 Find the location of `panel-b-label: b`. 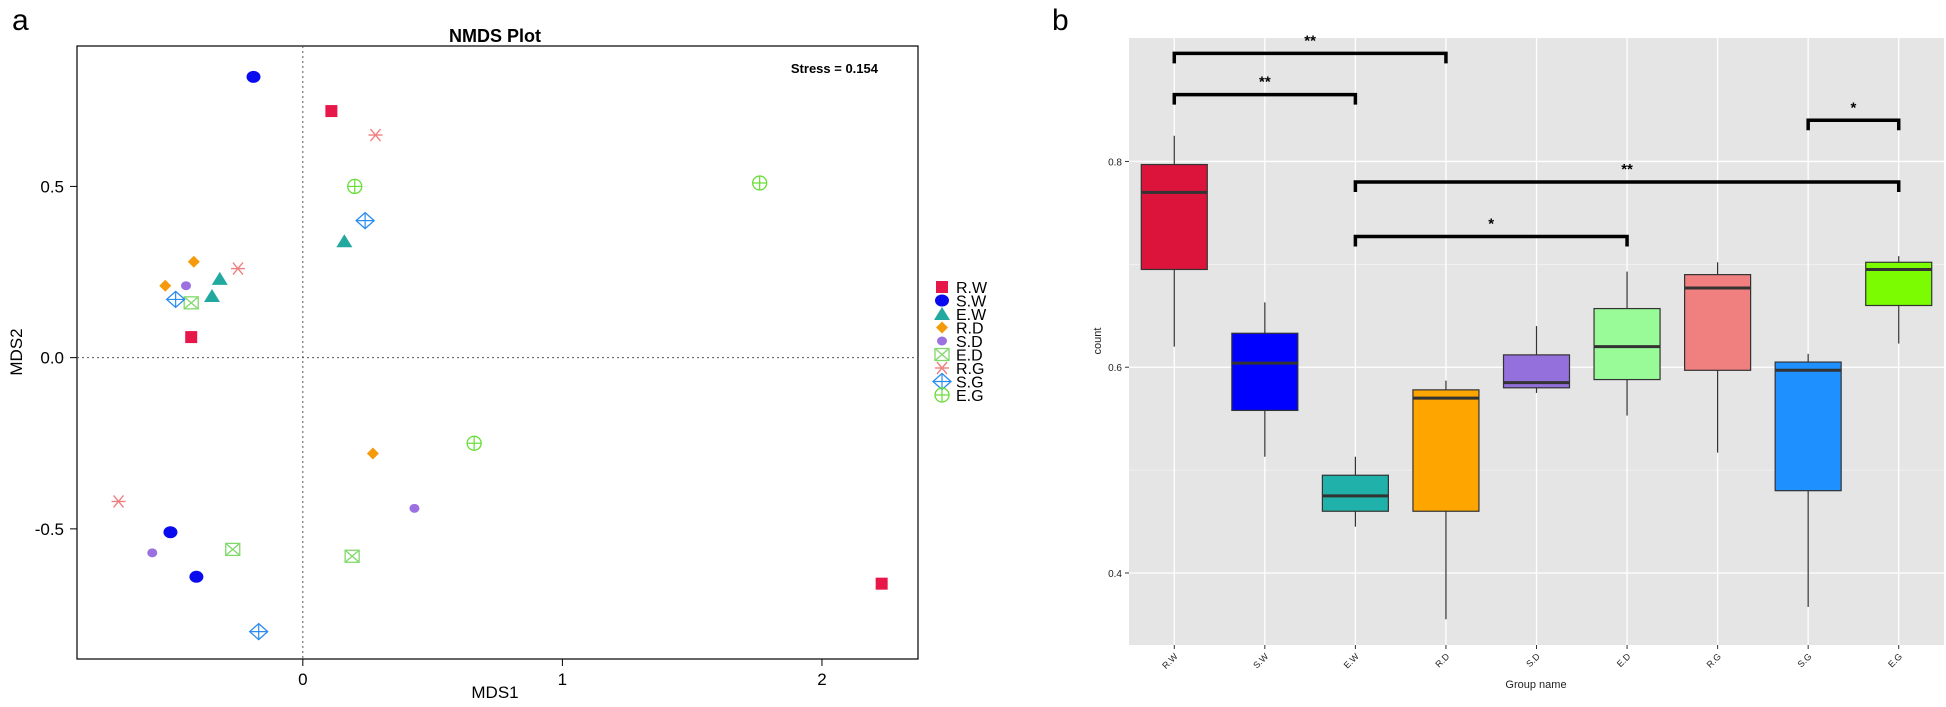

panel-b-label: b is located at coordinates (1060, 20).